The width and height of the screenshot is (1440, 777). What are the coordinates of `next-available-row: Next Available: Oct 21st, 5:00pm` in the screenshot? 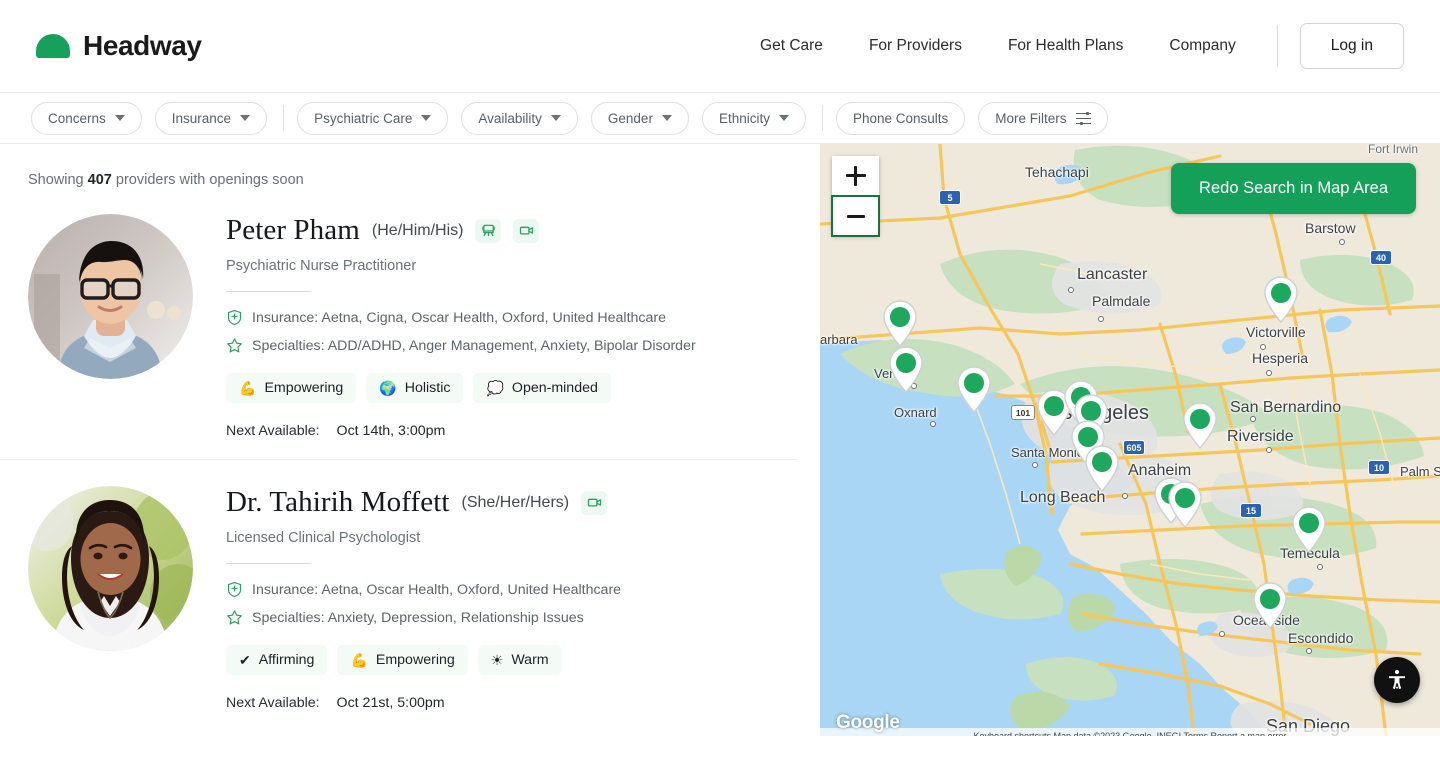 It's located at (497, 703).